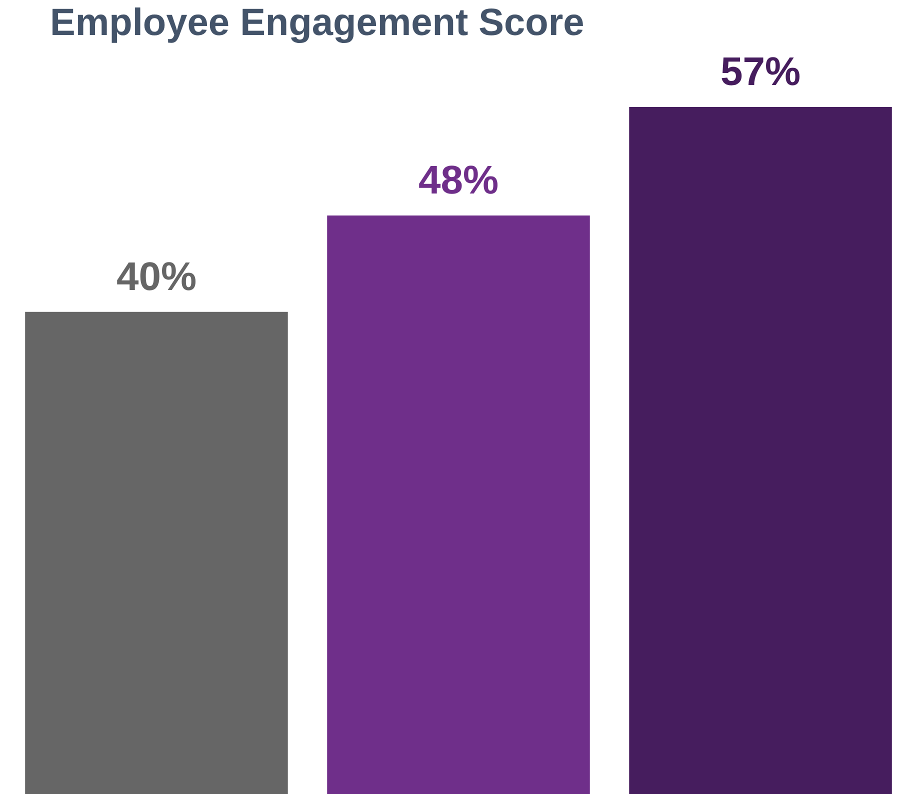  What do you see at coordinates (458, 180) in the screenshot?
I see `data-label: 48%` at bounding box center [458, 180].